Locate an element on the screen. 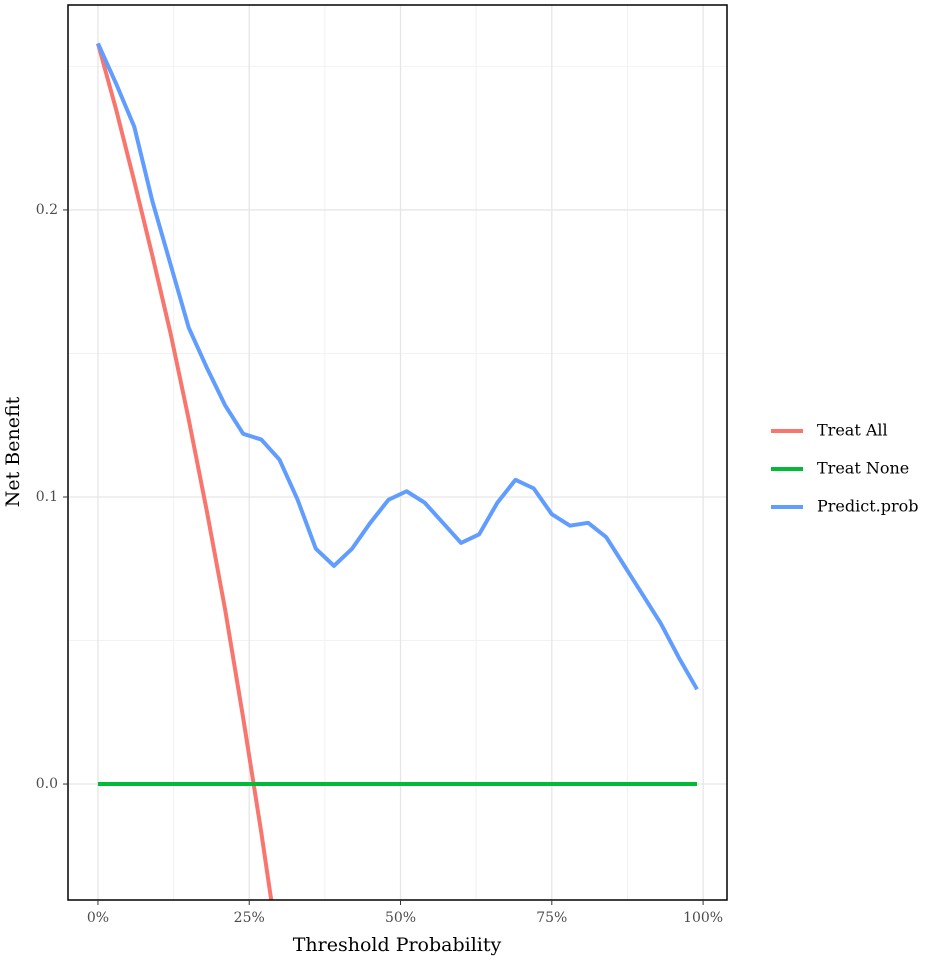 The height and width of the screenshot is (962, 941). x-tick-label: 25% is located at coordinates (249, 918).